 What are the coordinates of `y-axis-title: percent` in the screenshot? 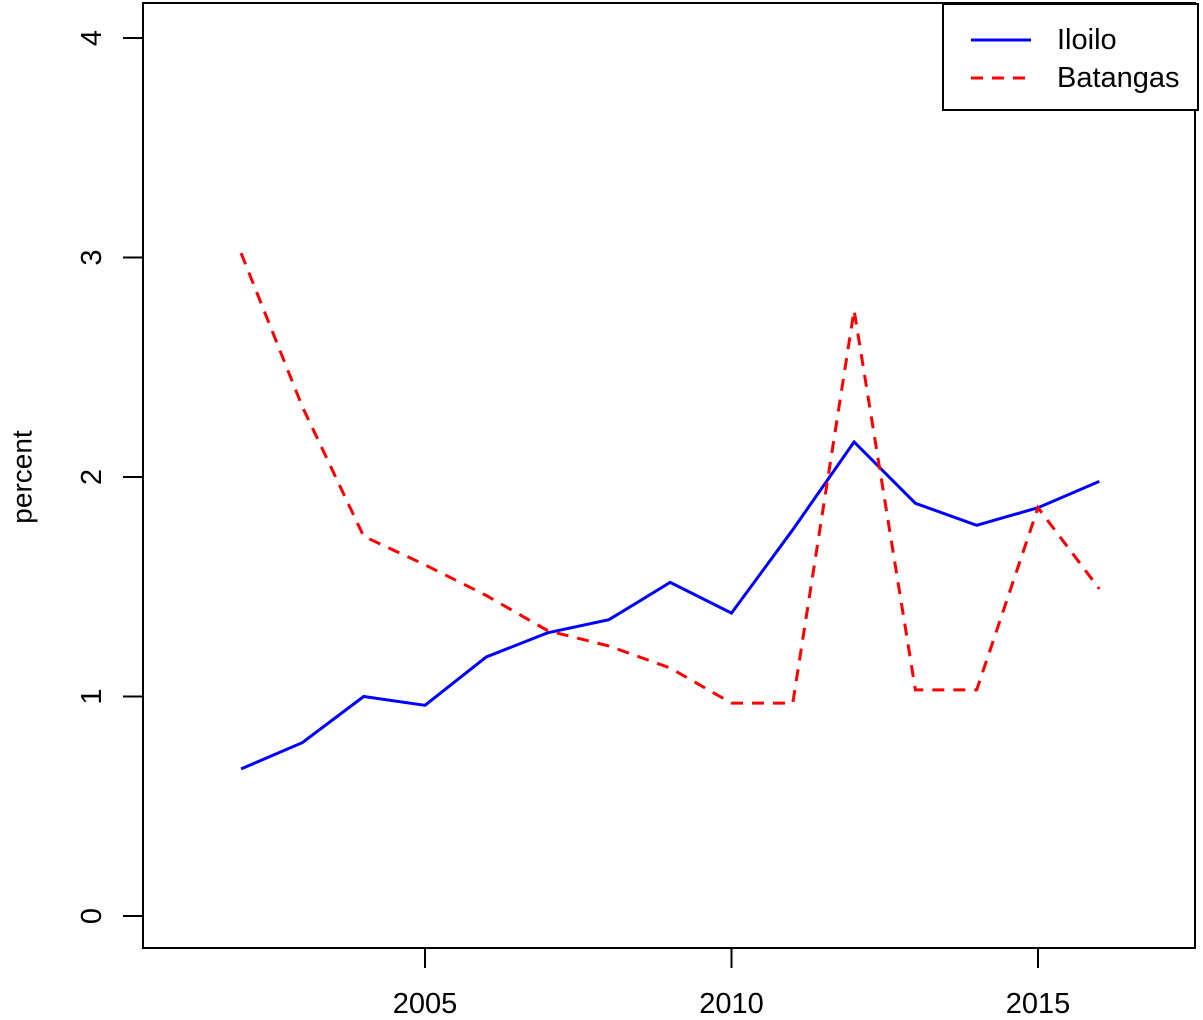 It's located at (22, 477).